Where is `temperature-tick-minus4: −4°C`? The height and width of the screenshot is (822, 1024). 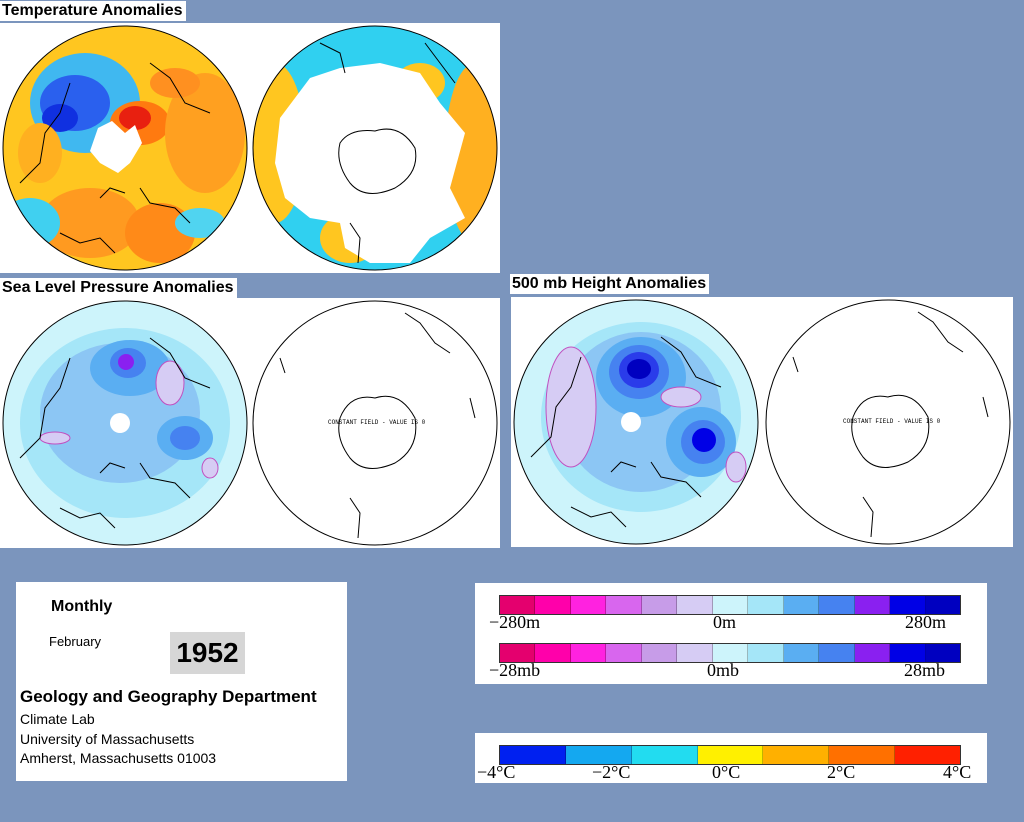 temperature-tick-minus4: −4°C is located at coordinates (496, 772).